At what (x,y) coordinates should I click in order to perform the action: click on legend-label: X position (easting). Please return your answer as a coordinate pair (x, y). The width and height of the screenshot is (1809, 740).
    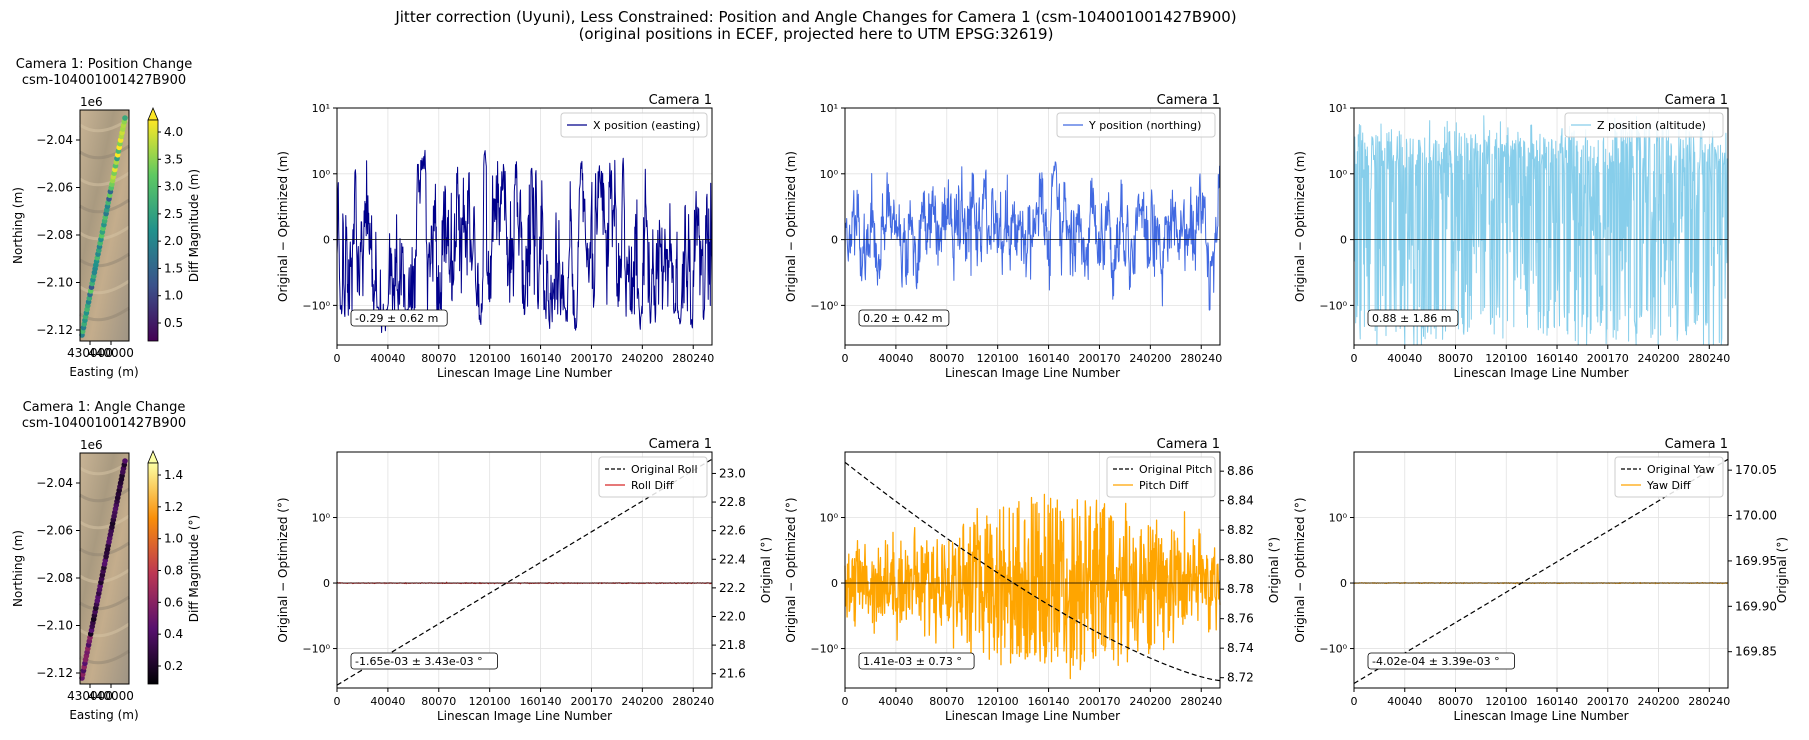
    Looking at the image, I should click on (646, 125).